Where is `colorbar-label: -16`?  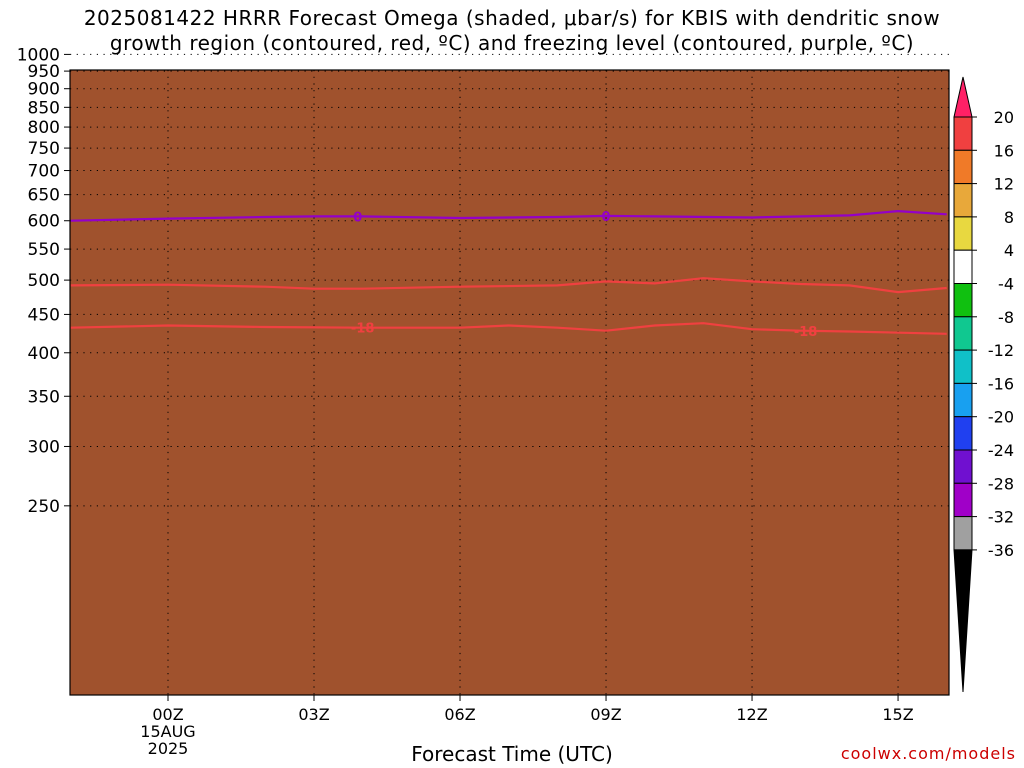 colorbar-label: -16 is located at coordinates (1001, 383).